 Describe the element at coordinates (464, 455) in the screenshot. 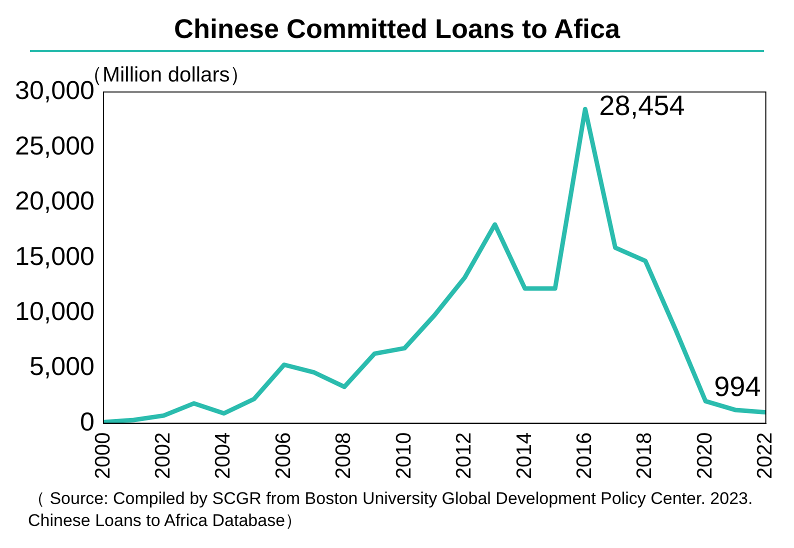

I see `x-tick-label: 2012` at that location.